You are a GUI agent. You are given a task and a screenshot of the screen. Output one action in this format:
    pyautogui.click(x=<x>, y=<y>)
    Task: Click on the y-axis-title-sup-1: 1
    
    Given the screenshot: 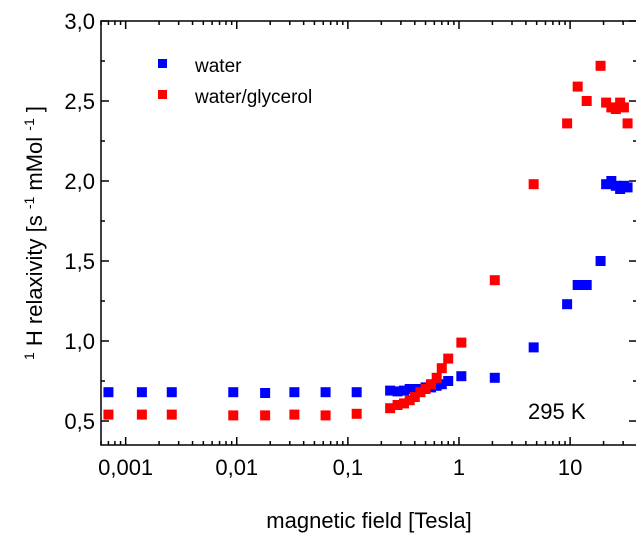 What is the action you would take?
    pyautogui.click(x=29, y=356)
    